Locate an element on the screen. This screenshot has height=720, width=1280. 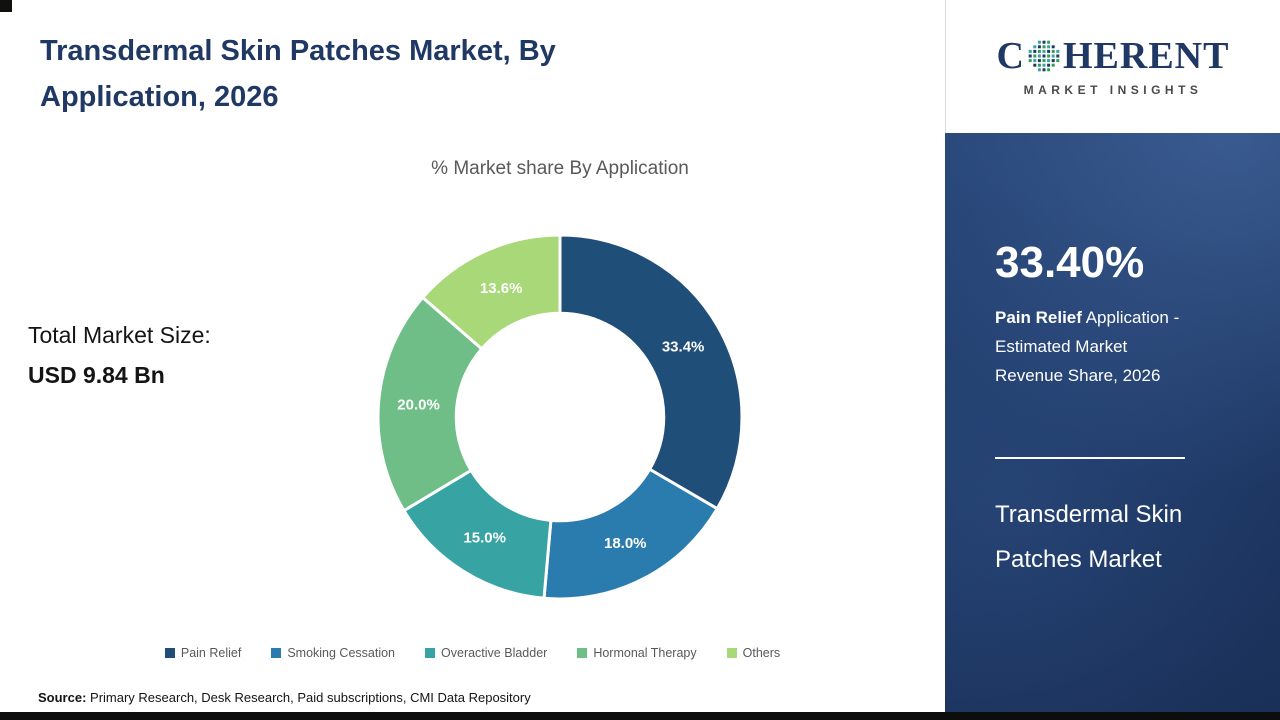
legend-label: Smoking Cessation is located at coordinates (341, 653).